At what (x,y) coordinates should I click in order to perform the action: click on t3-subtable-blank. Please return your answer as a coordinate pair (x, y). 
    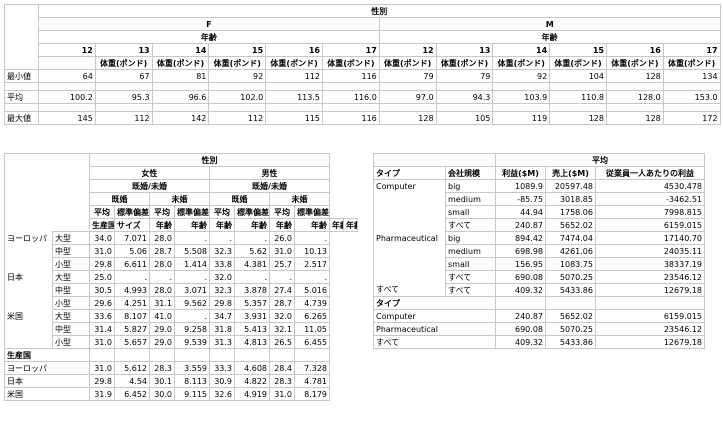
    Looking at the image, I should click on (520, 303).